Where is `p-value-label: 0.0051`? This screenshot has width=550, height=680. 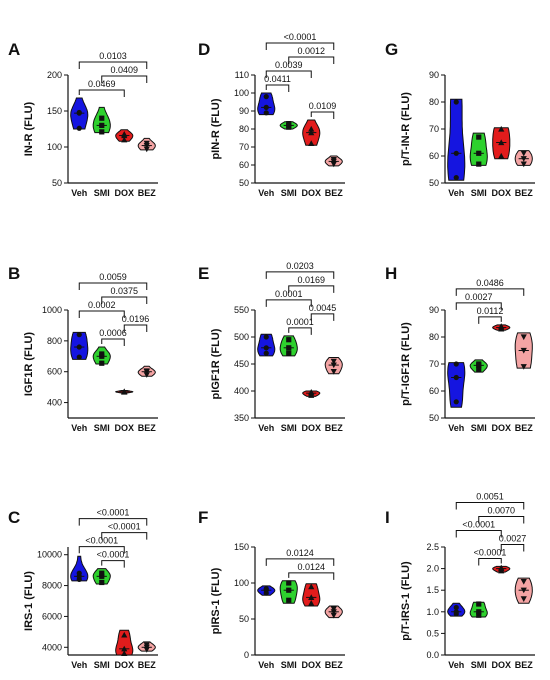 p-value-label: 0.0051 is located at coordinates (490, 496).